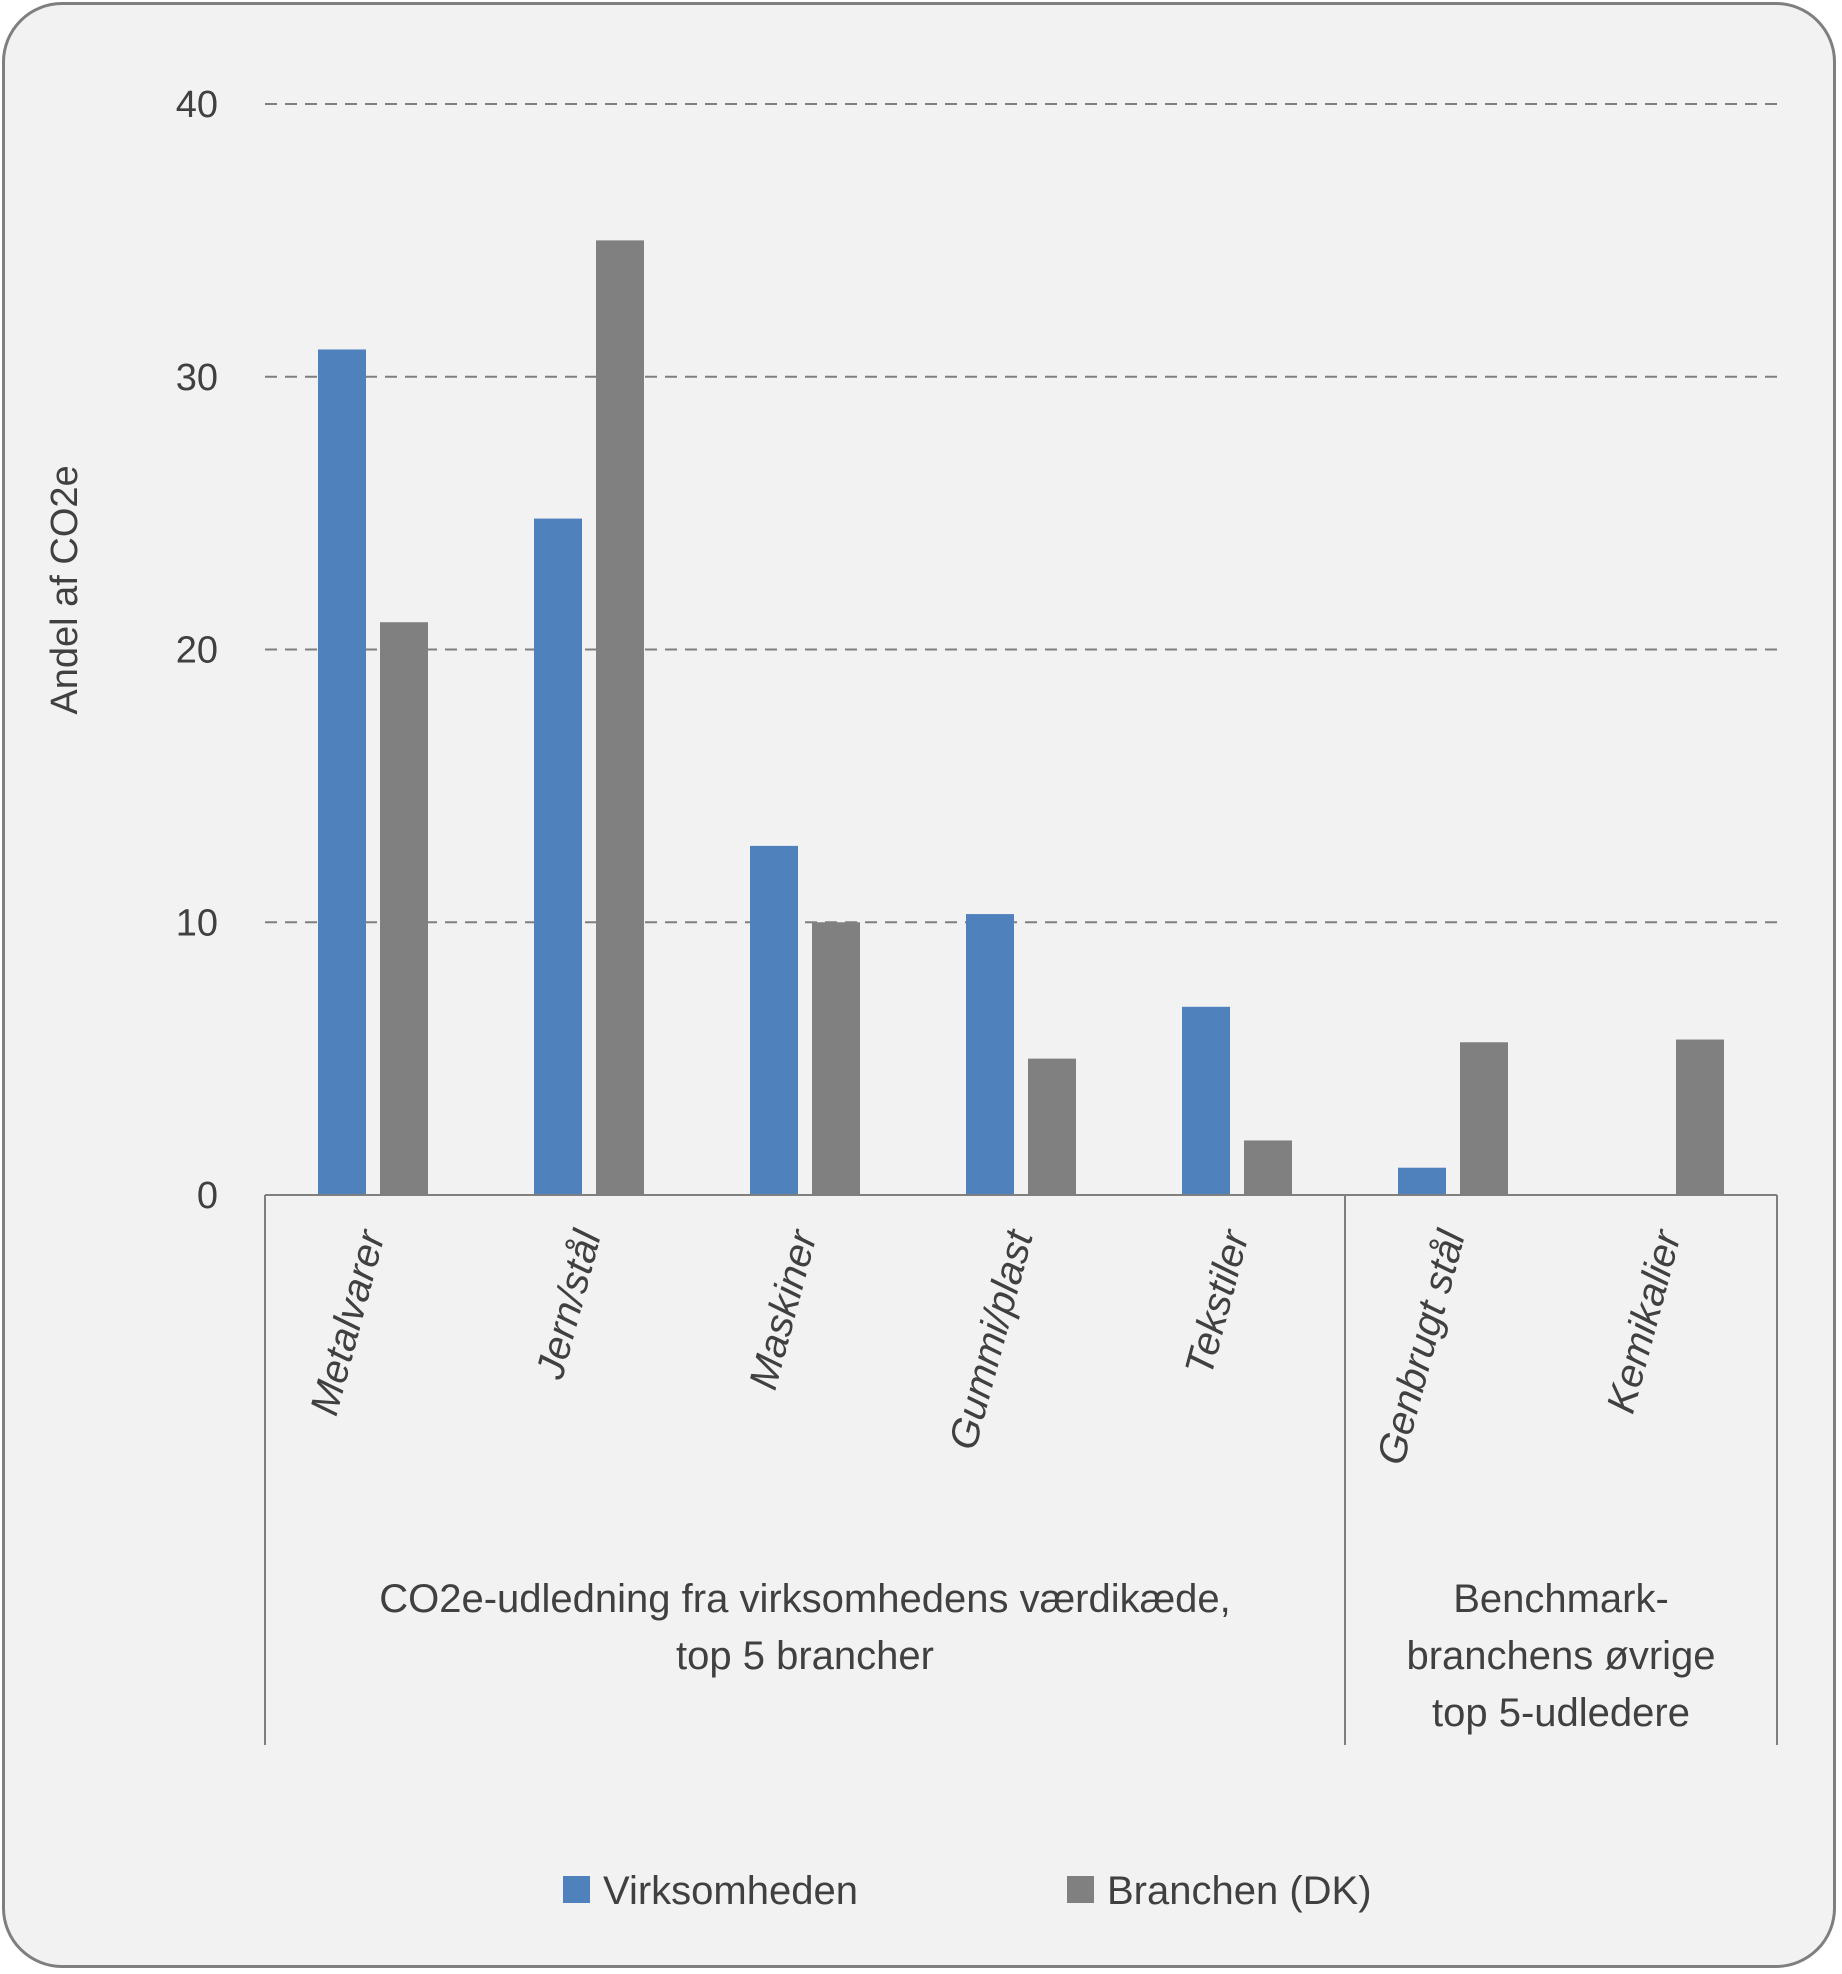  What do you see at coordinates (348, 1322) in the screenshot?
I see `category-label: Metalvarer` at bounding box center [348, 1322].